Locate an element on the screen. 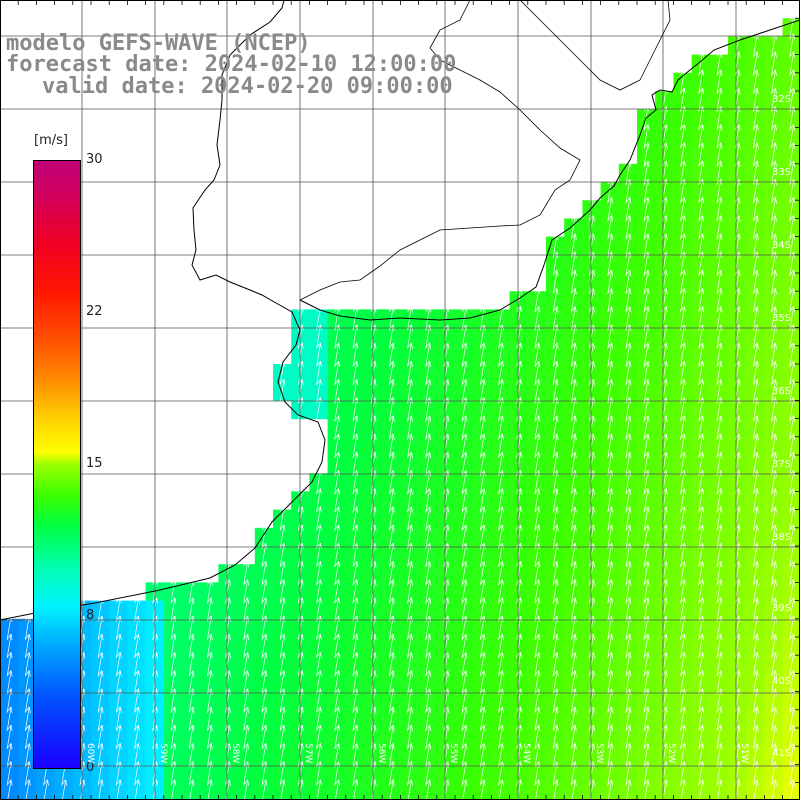 The width and height of the screenshot is (800, 800). lat-label: 38S is located at coordinates (782, 537).